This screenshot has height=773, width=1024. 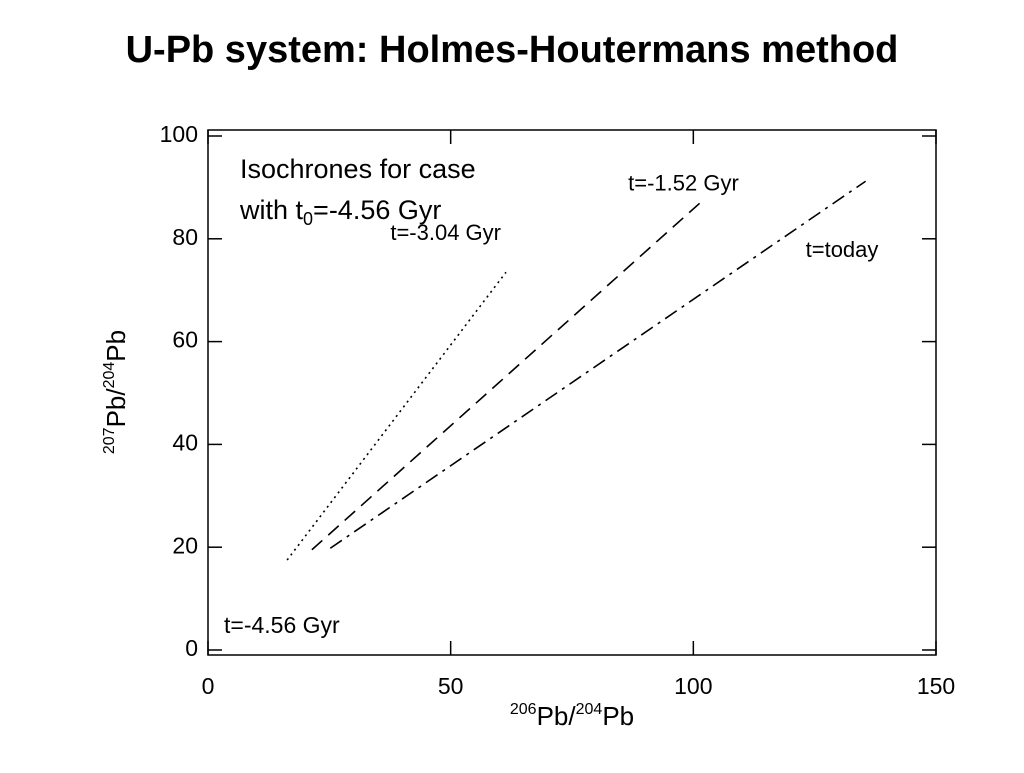 I want to click on y-label-sup: 207, so click(x=109, y=440).